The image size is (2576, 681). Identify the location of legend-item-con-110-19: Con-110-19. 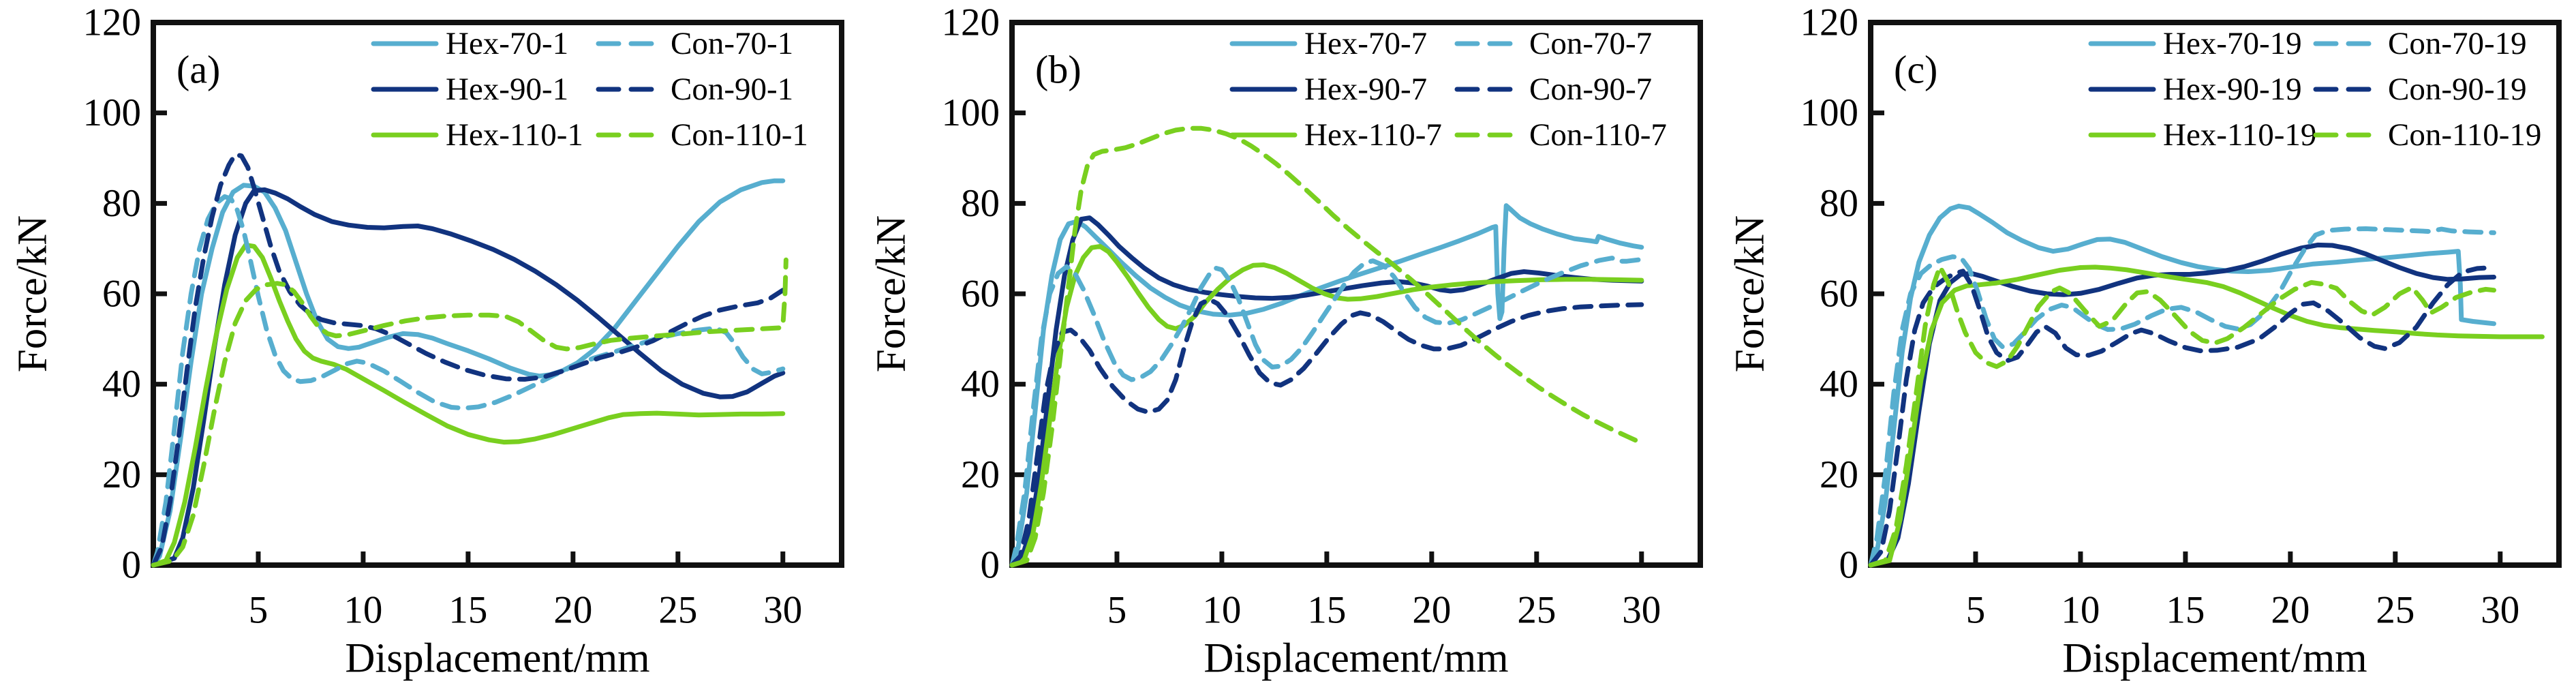
(2427, 135).